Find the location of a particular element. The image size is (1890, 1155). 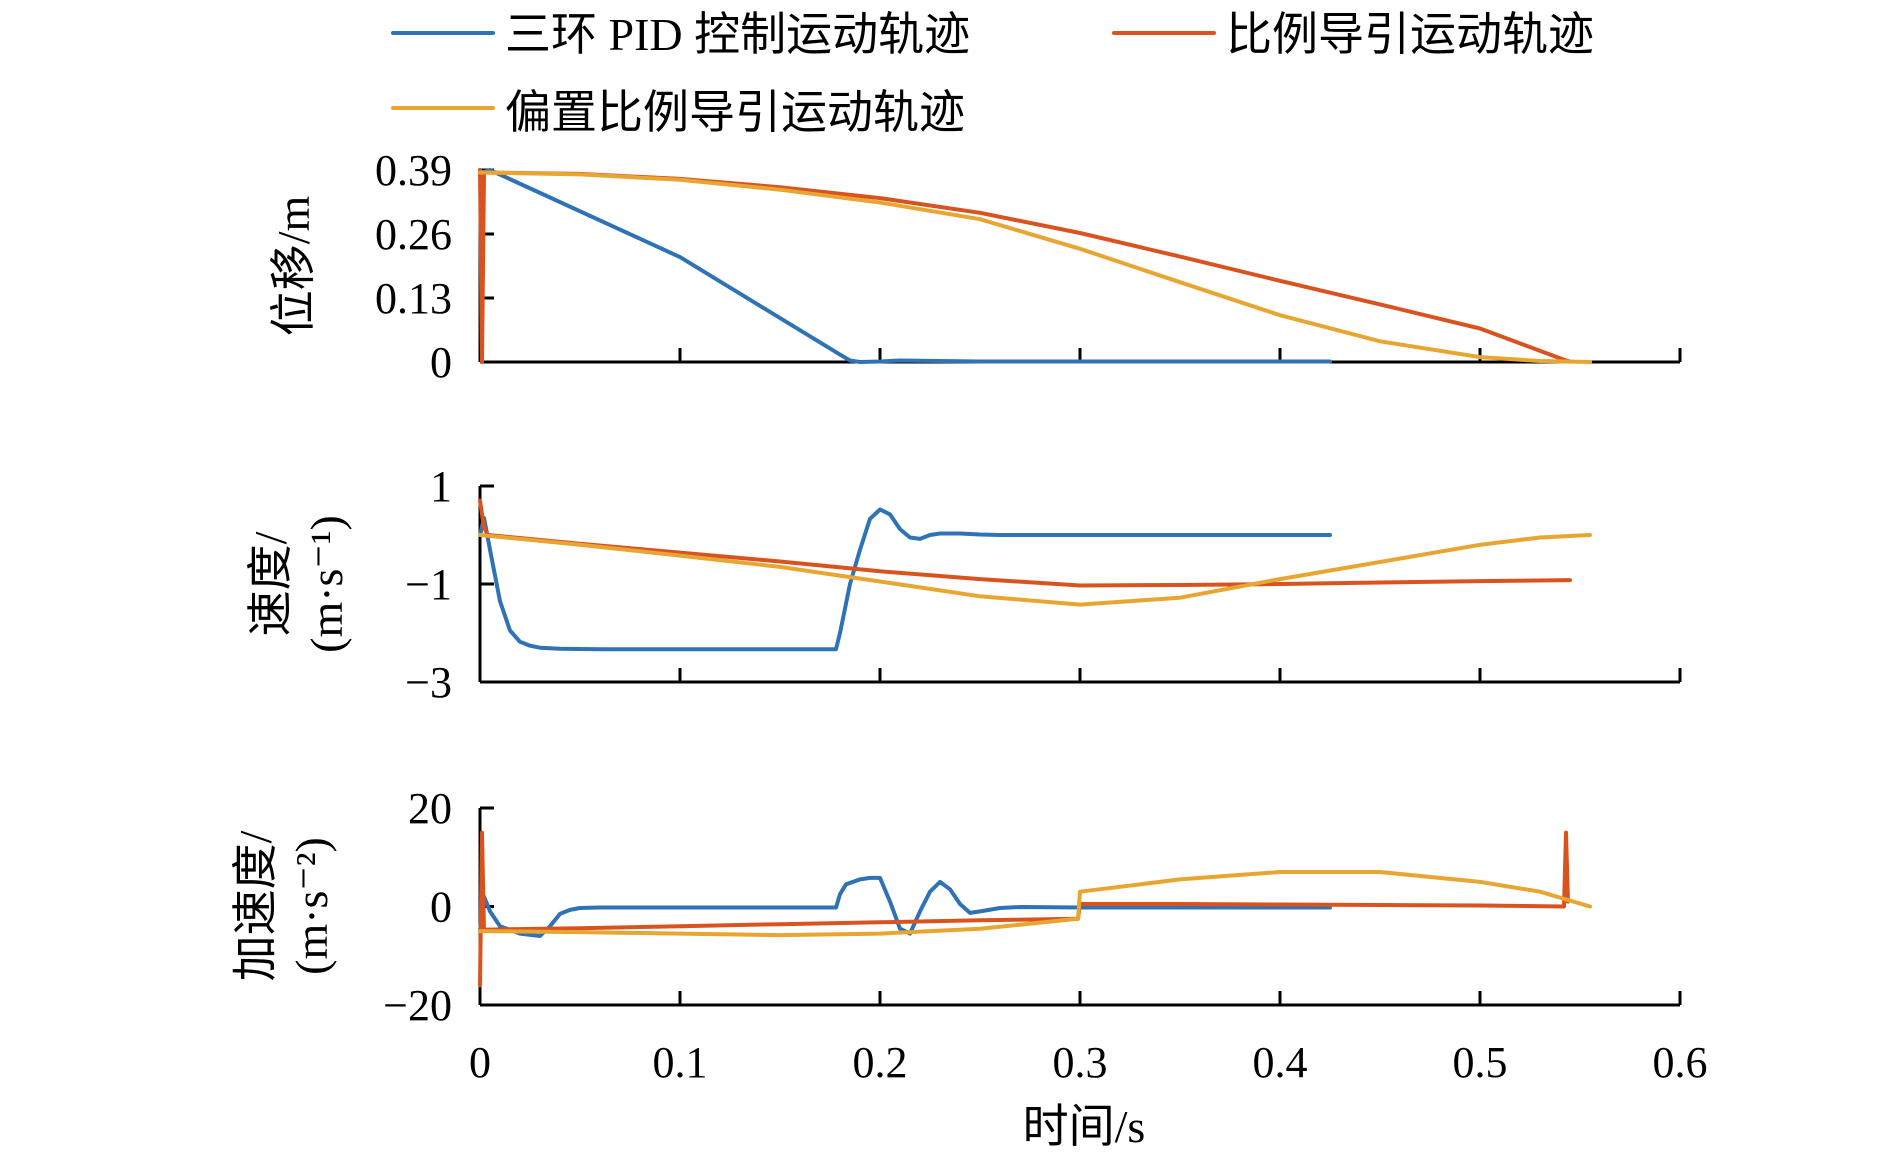

x-tick-label: 0.2 is located at coordinates (880, 1062).